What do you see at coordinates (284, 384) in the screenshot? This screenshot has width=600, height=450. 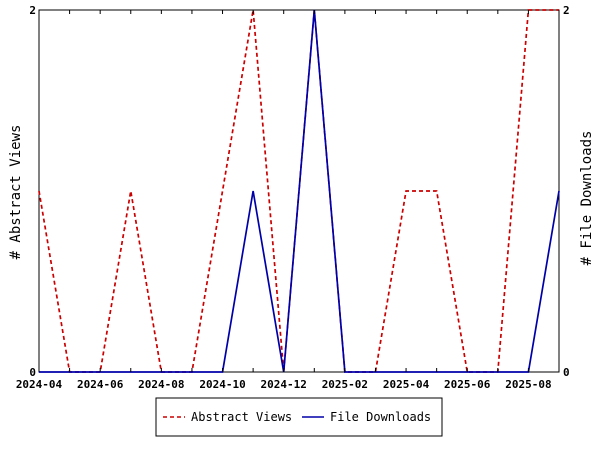 I see `x-tick-label: 2024-12` at bounding box center [284, 384].